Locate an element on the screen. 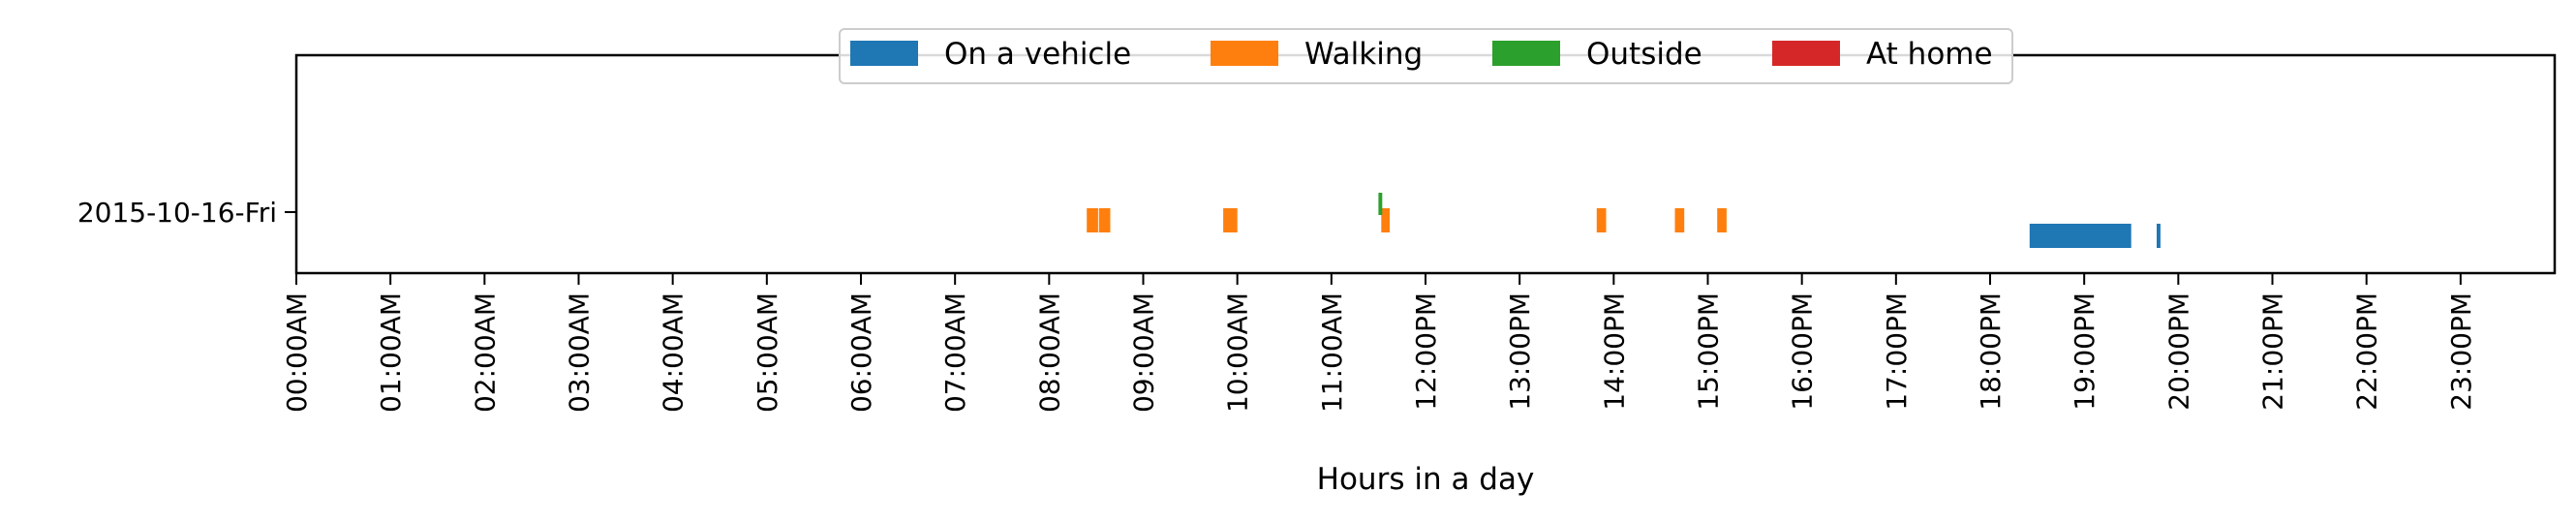 This screenshot has height=523, width=2576. legend: On a vehicle Walking Outside At home is located at coordinates (1426, 56).